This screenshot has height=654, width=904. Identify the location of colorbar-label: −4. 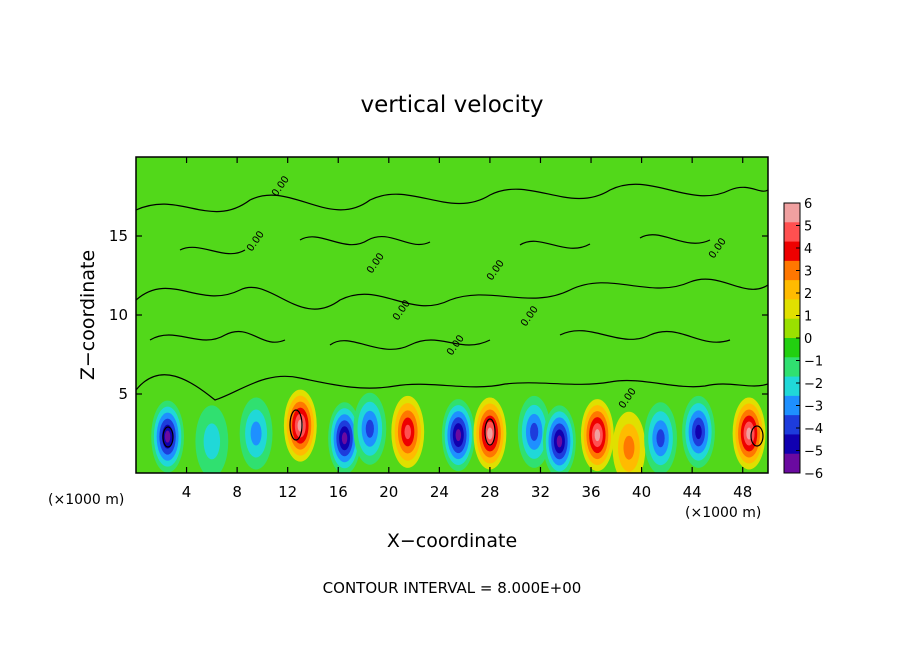
(813, 429).